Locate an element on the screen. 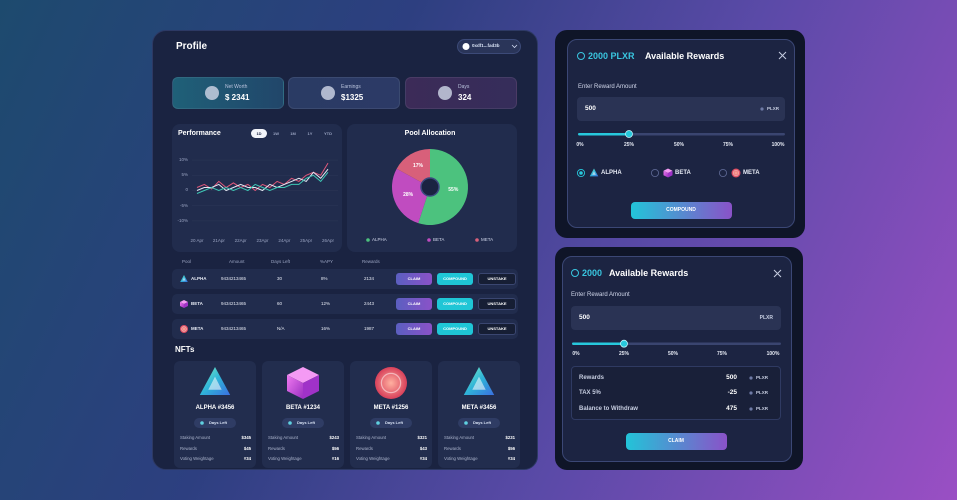 This screenshot has width=957, height=500. pie-label: 17% is located at coordinates (418, 166).